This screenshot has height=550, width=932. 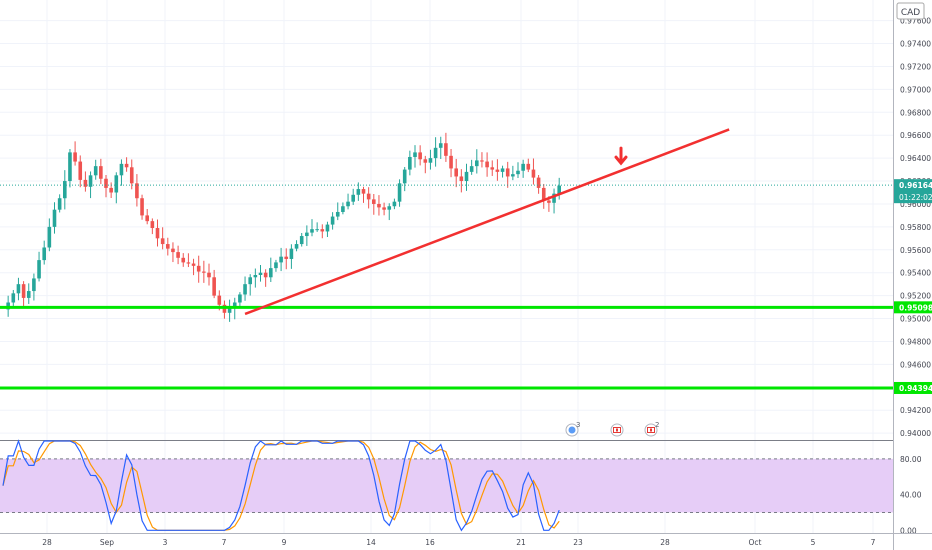 I want to click on canada-flag-icon, so click(x=617, y=430).